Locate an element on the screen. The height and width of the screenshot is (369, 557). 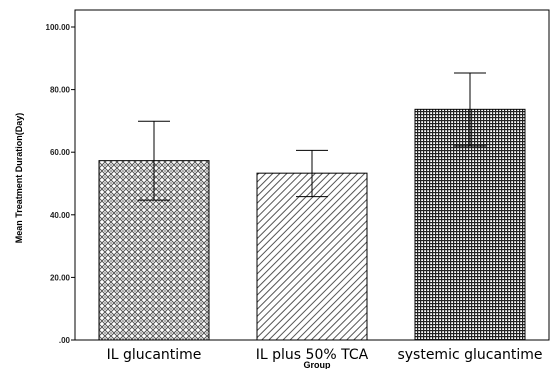
y-tick-label: 20.00 is located at coordinates (60, 277).